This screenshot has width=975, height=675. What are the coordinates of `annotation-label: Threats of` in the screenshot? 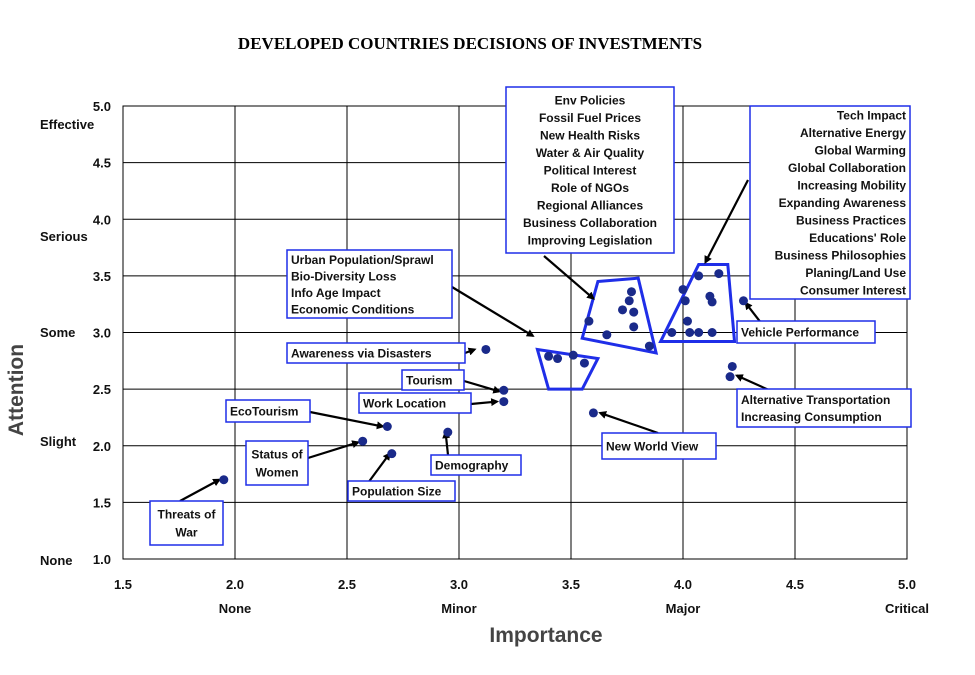 It's located at (186, 515).